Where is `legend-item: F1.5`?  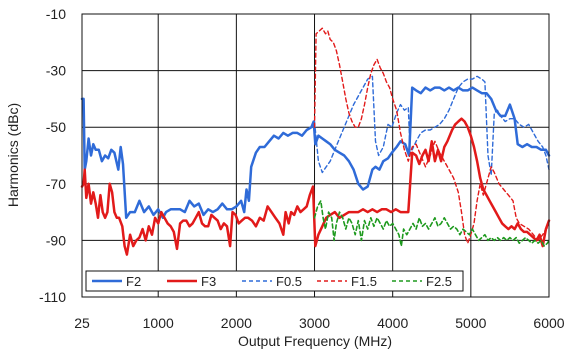 legend-item: F1.5 is located at coordinates (347, 281).